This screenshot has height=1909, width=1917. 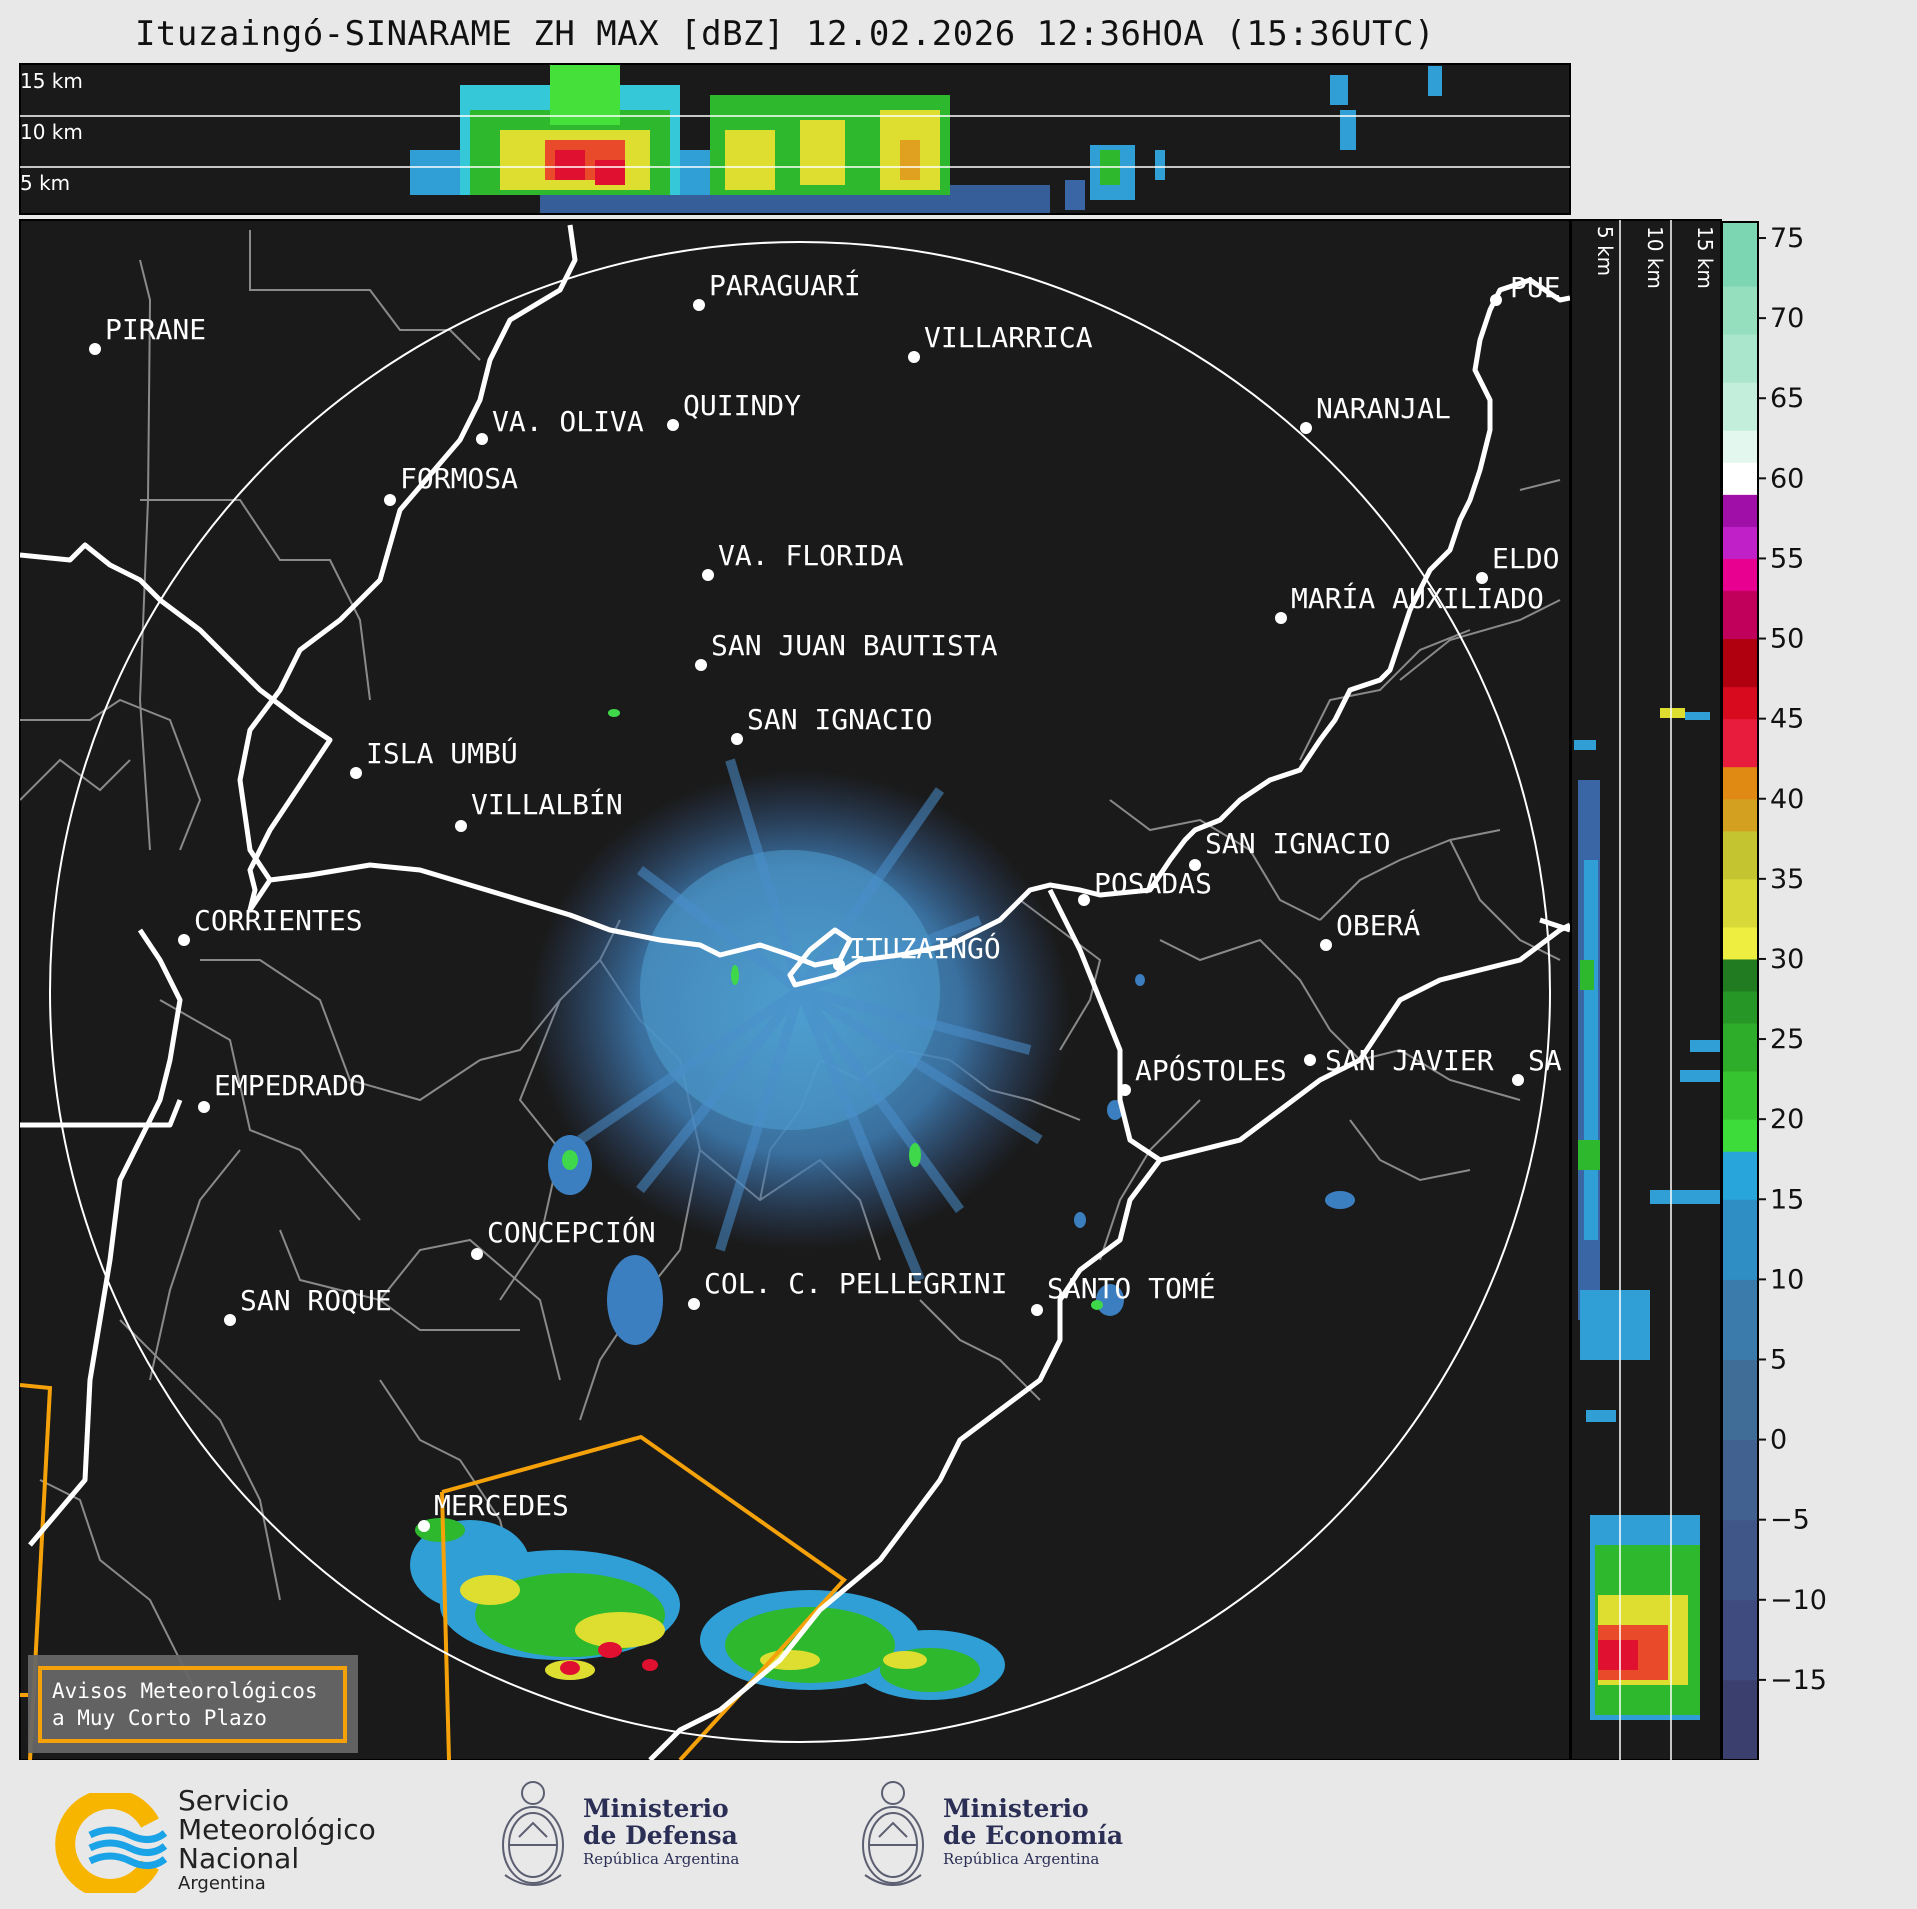 I want to click on marker-san-roque, so click(x=230, y=1320).